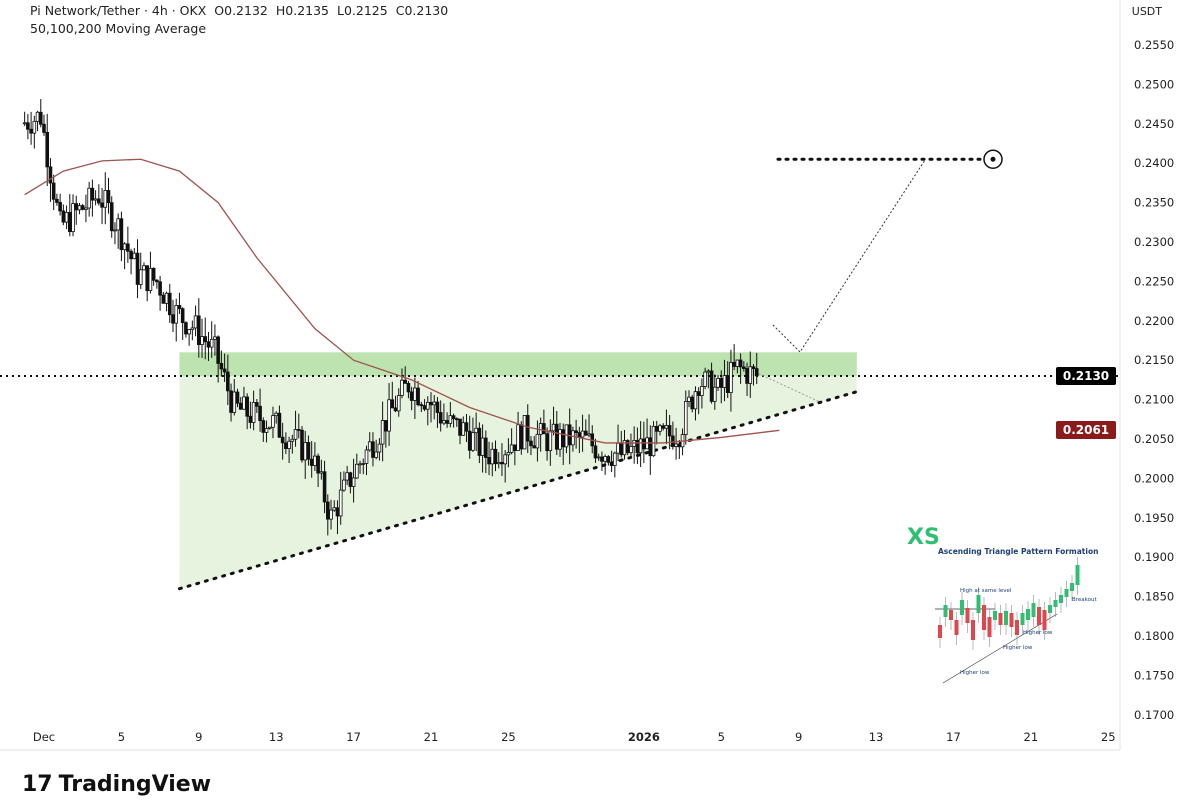  What do you see at coordinates (876, 737) in the screenshot?
I see `x-tick-label: 13` at bounding box center [876, 737].